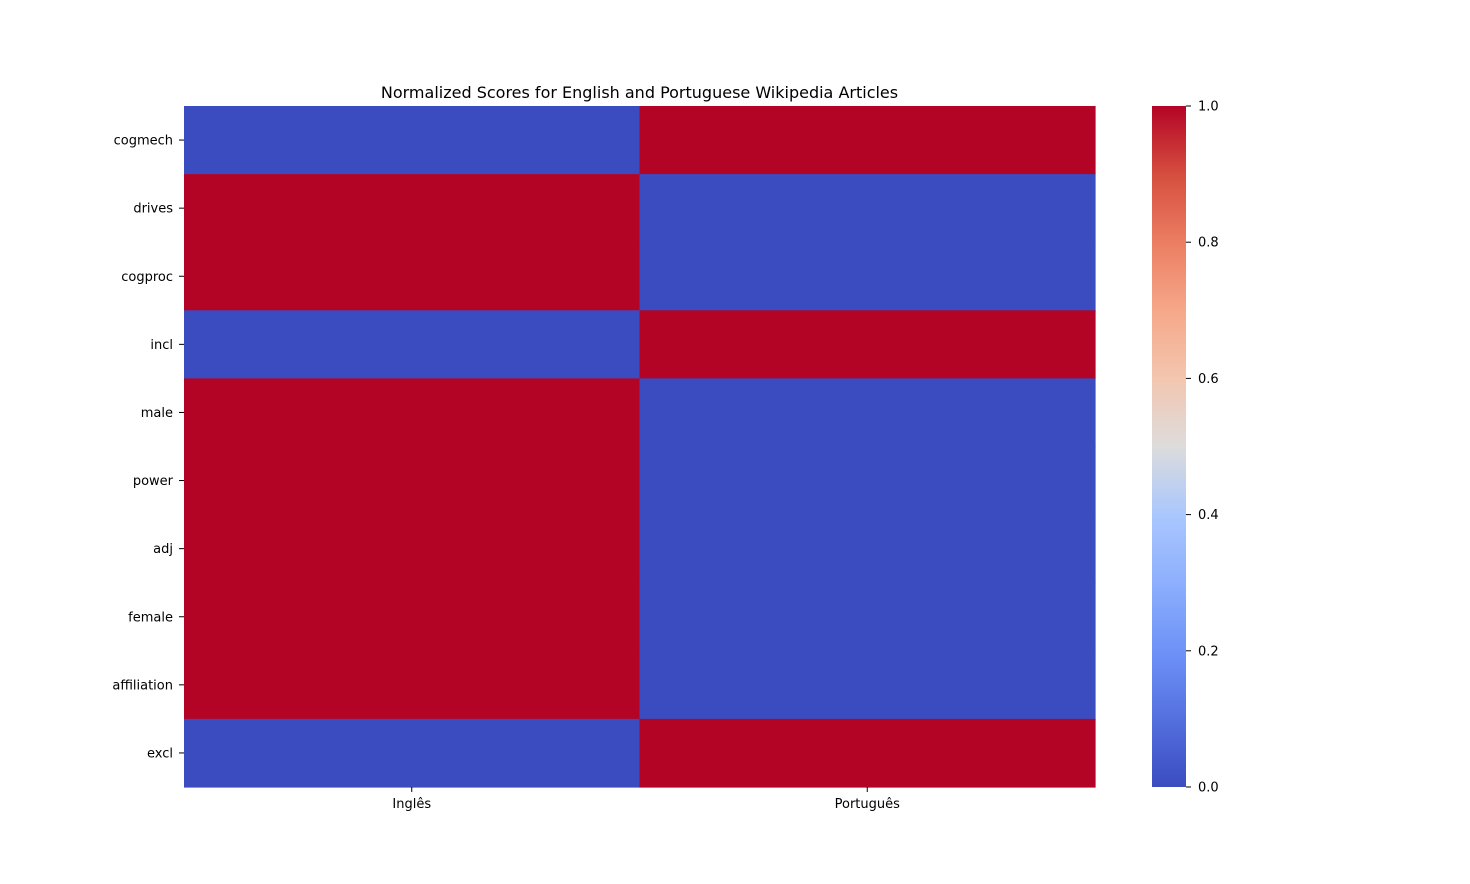 The height and width of the screenshot is (884, 1470). Describe the element at coordinates (1208, 379) in the screenshot. I see `colorbar-tick-label: 0.6` at that location.